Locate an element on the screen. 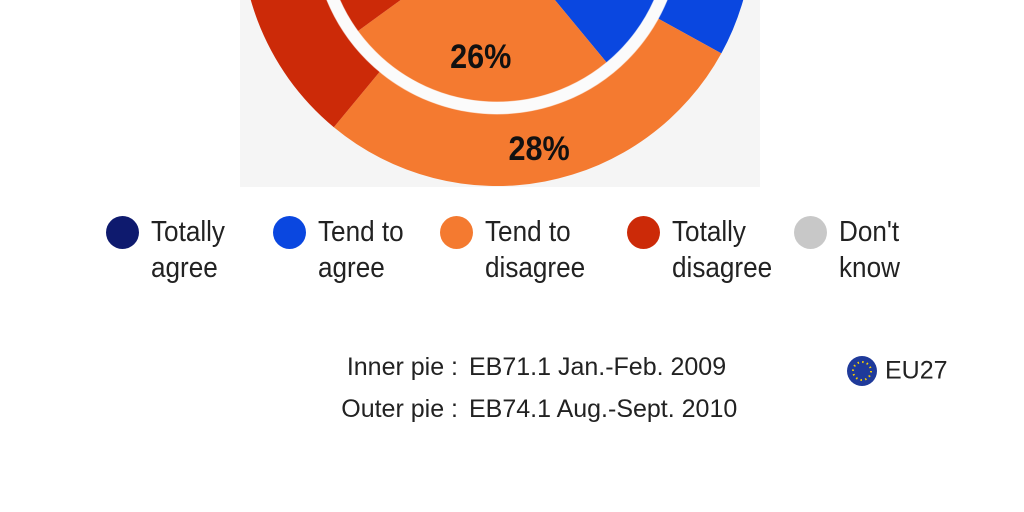  legend-label: Tend to disagree is located at coordinates (535, 250).